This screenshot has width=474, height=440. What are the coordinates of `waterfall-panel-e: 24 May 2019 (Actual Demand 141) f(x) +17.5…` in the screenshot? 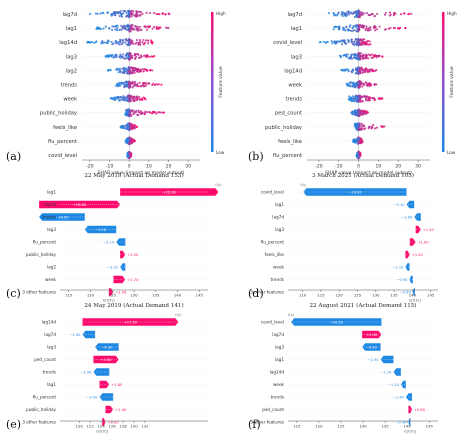 It's located at (107, 368).